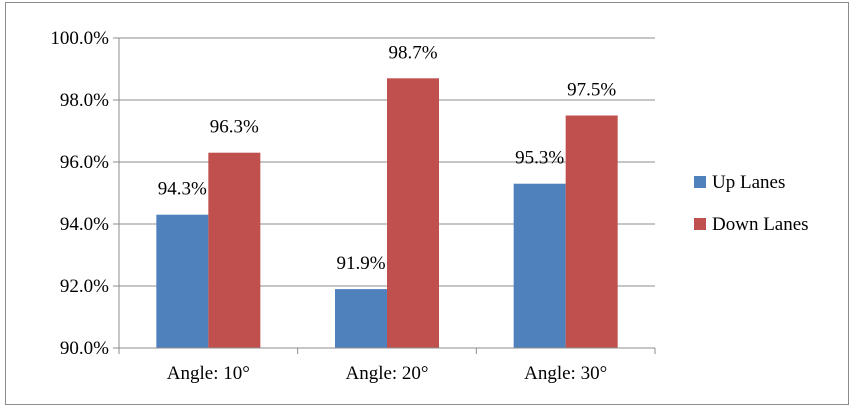 The image size is (852, 407). I want to click on y-tick-label: 94.0%, so click(84, 224).